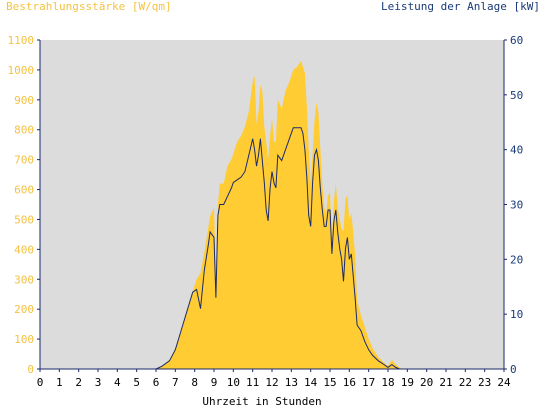 The width and height of the screenshot is (544, 408). I want to click on right-tick-label: 30, so click(516, 205).